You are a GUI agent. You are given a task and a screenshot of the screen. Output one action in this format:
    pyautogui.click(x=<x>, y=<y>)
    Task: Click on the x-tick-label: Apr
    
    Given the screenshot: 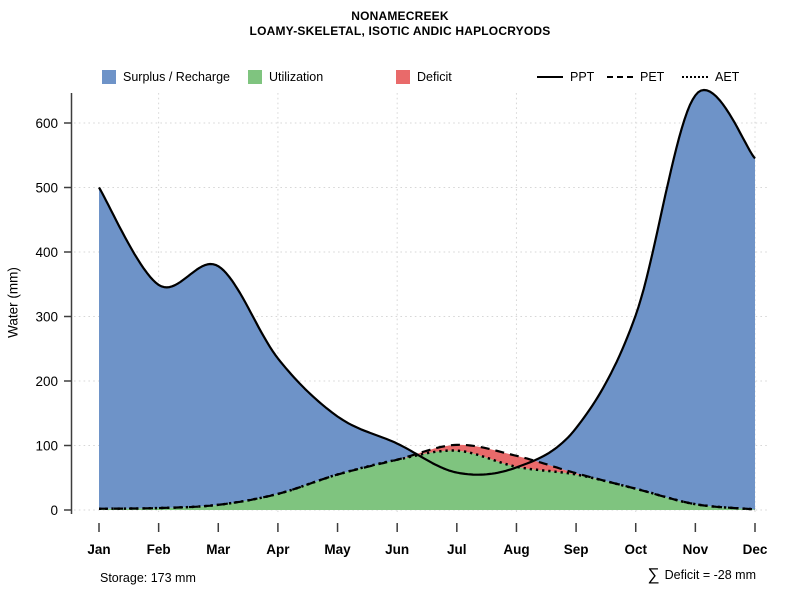 What is the action you would take?
    pyautogui.click(x=278, y=549)
    